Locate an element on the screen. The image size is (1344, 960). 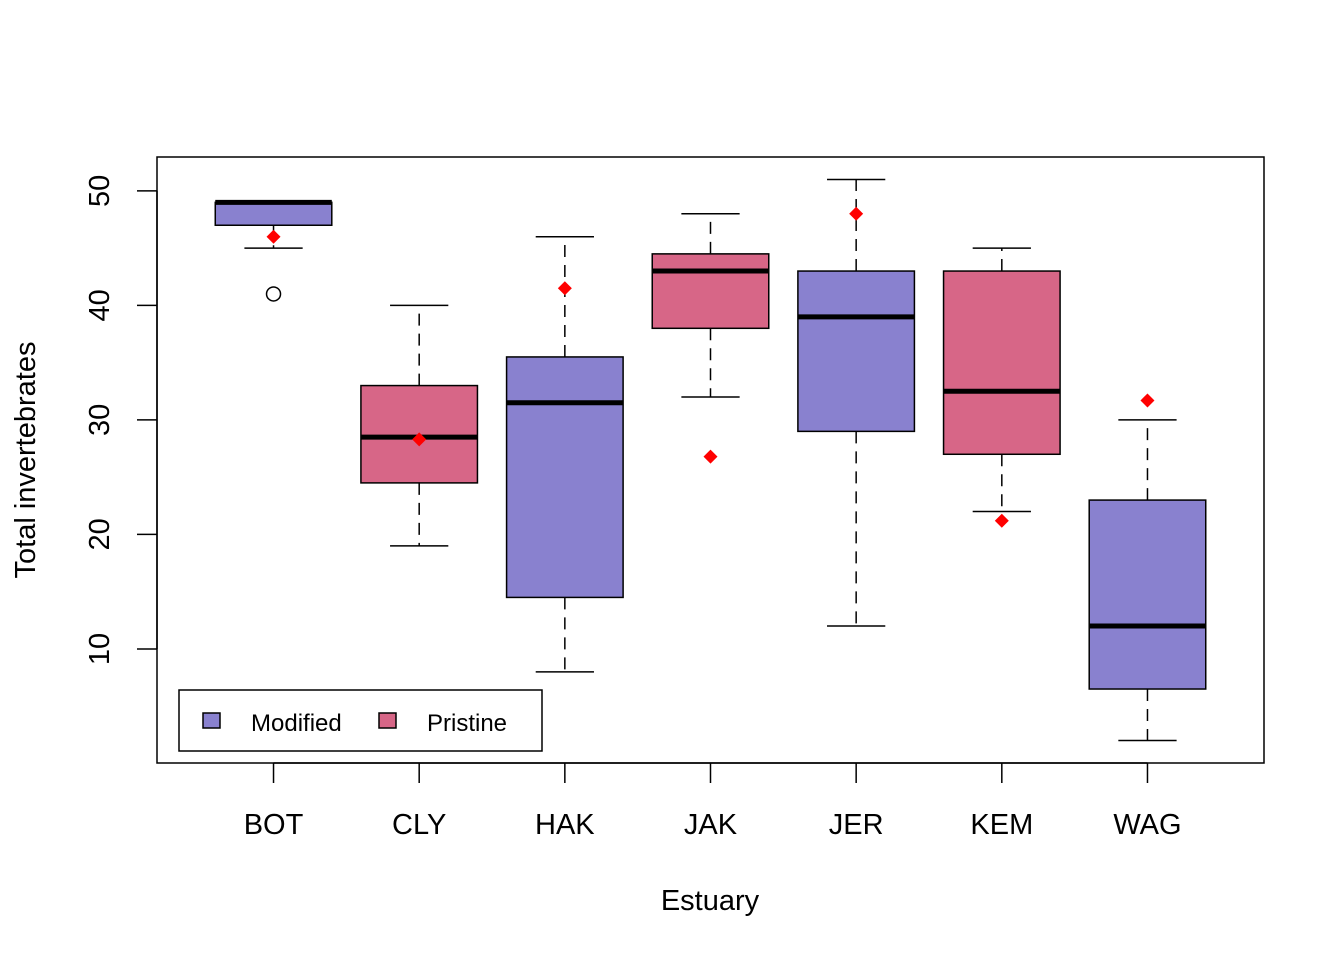
x-tick-label-wag: WAG is located at coordinates (1147, 825).